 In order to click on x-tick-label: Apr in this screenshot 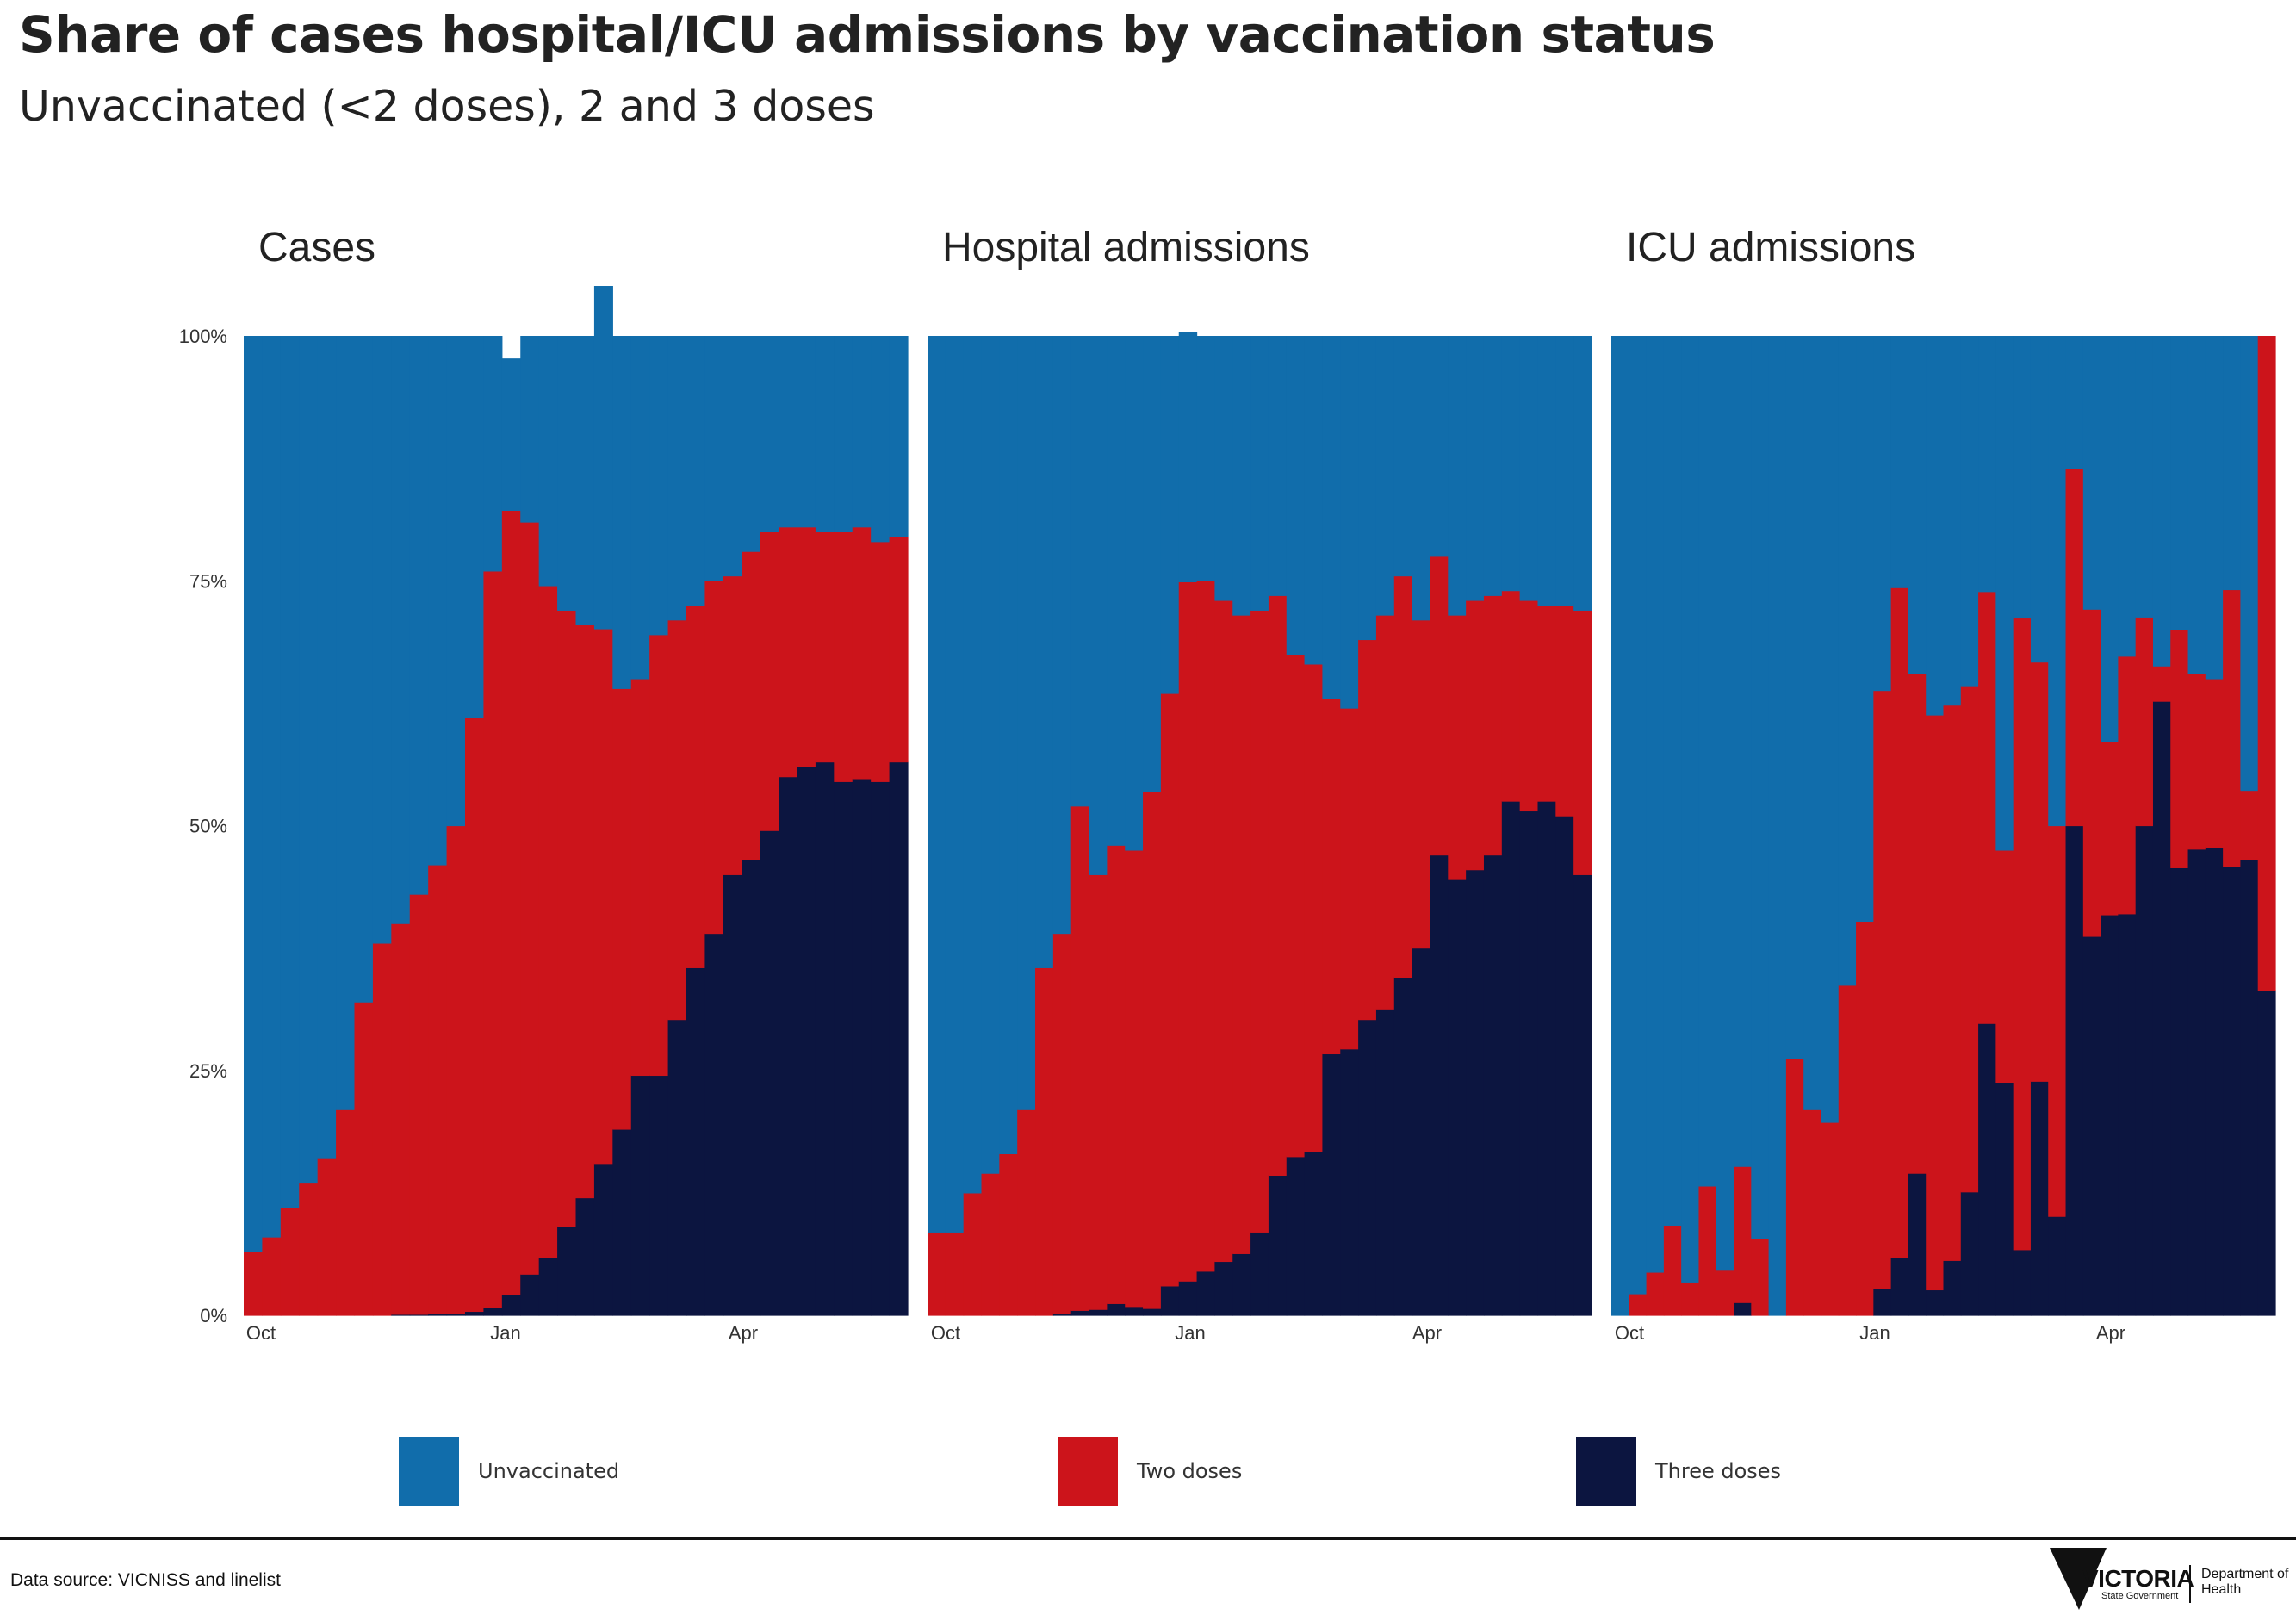, I will do `click(2110, 1333)`.